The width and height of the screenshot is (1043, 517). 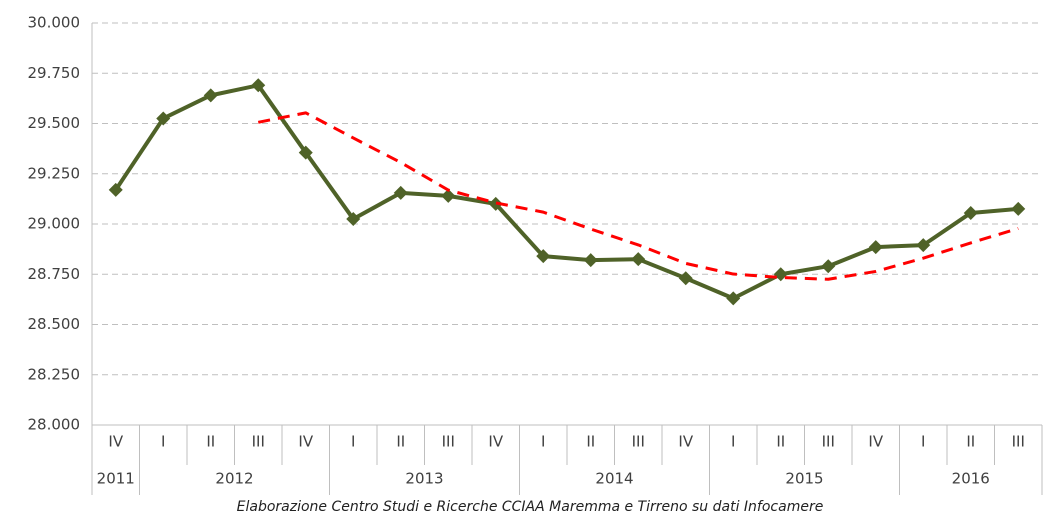 I want to click on y-tick-label: 30.000, so click(x=54, y=23).